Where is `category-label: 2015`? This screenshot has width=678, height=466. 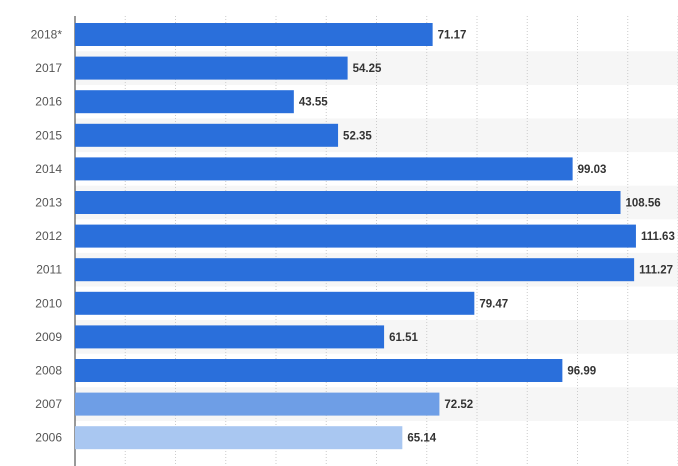
category-label: 2015 is located at coordinates (48, 135).